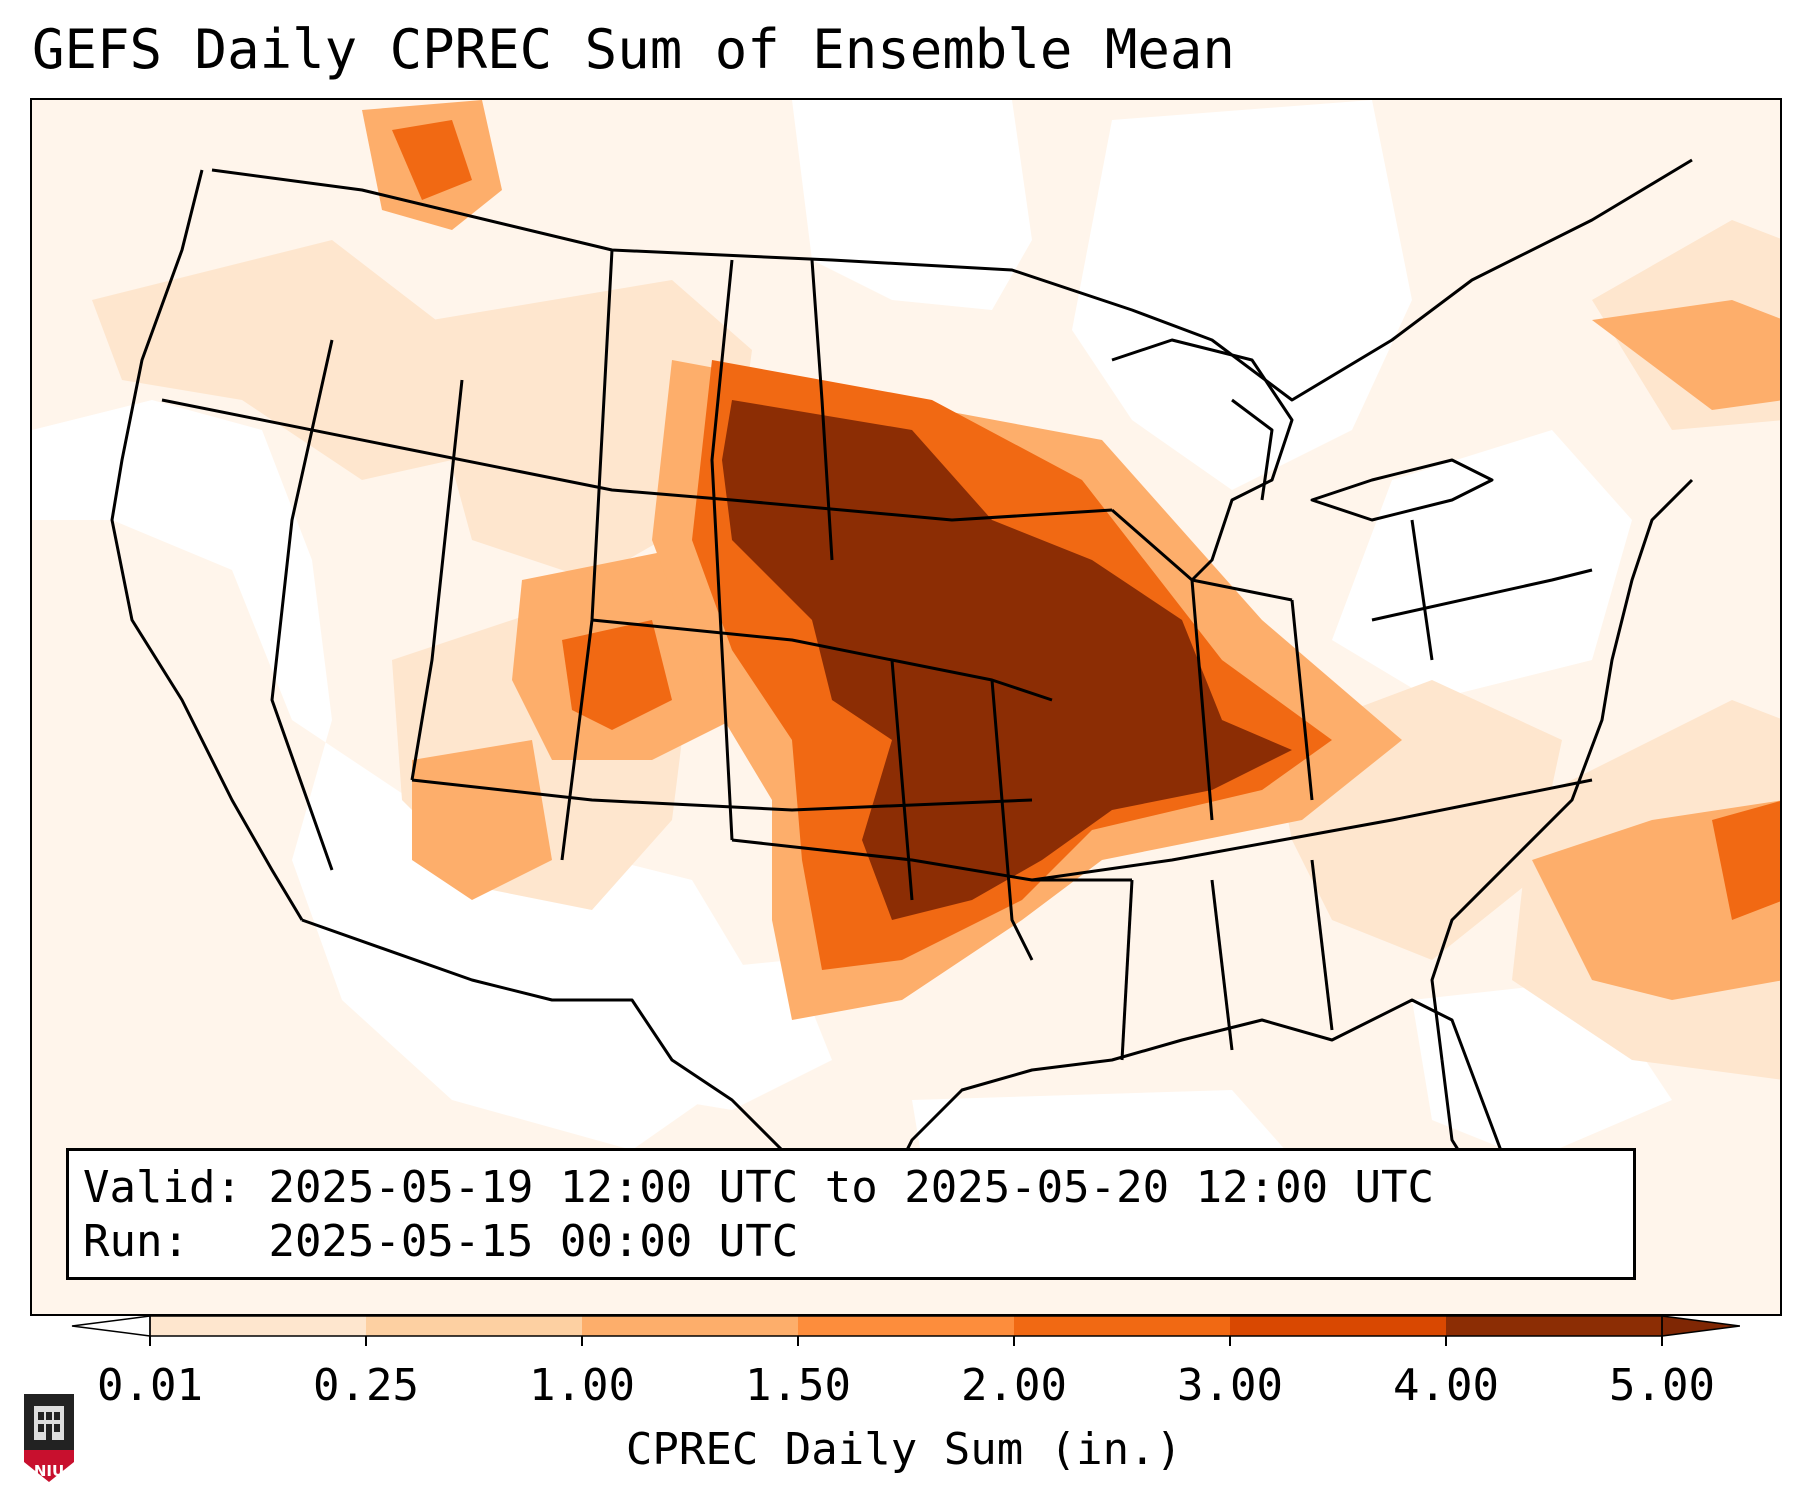  Describe the element at coordinates (851, 1242) in the screenshot. I see `run-row: Run: 2025-05-15 00:00 UTC` at that location.